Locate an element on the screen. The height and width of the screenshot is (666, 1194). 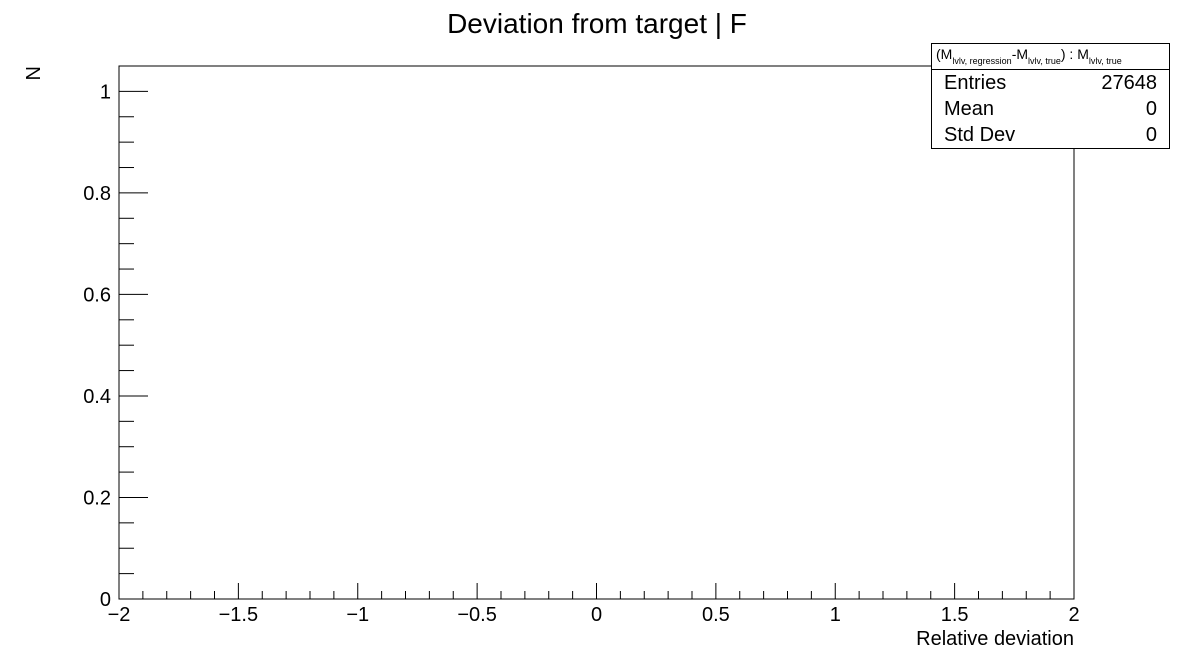
stats-title-part: (M is located at coordinates (944, 54).